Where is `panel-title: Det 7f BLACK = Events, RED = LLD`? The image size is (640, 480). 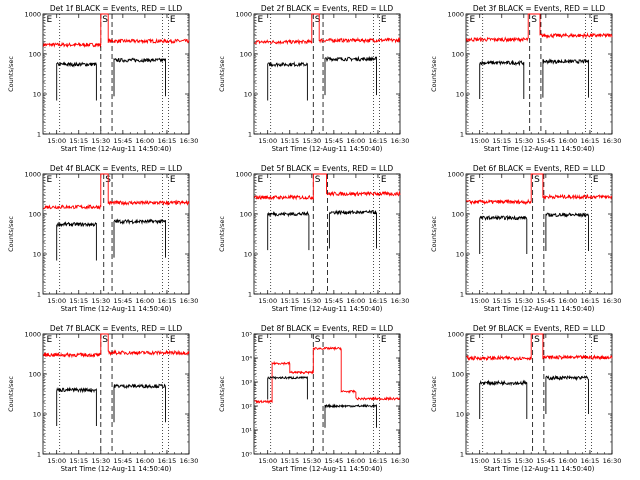 panel-title: Det 7f BLACK = Events, RED = LLD is located at coordinates (116, 328).